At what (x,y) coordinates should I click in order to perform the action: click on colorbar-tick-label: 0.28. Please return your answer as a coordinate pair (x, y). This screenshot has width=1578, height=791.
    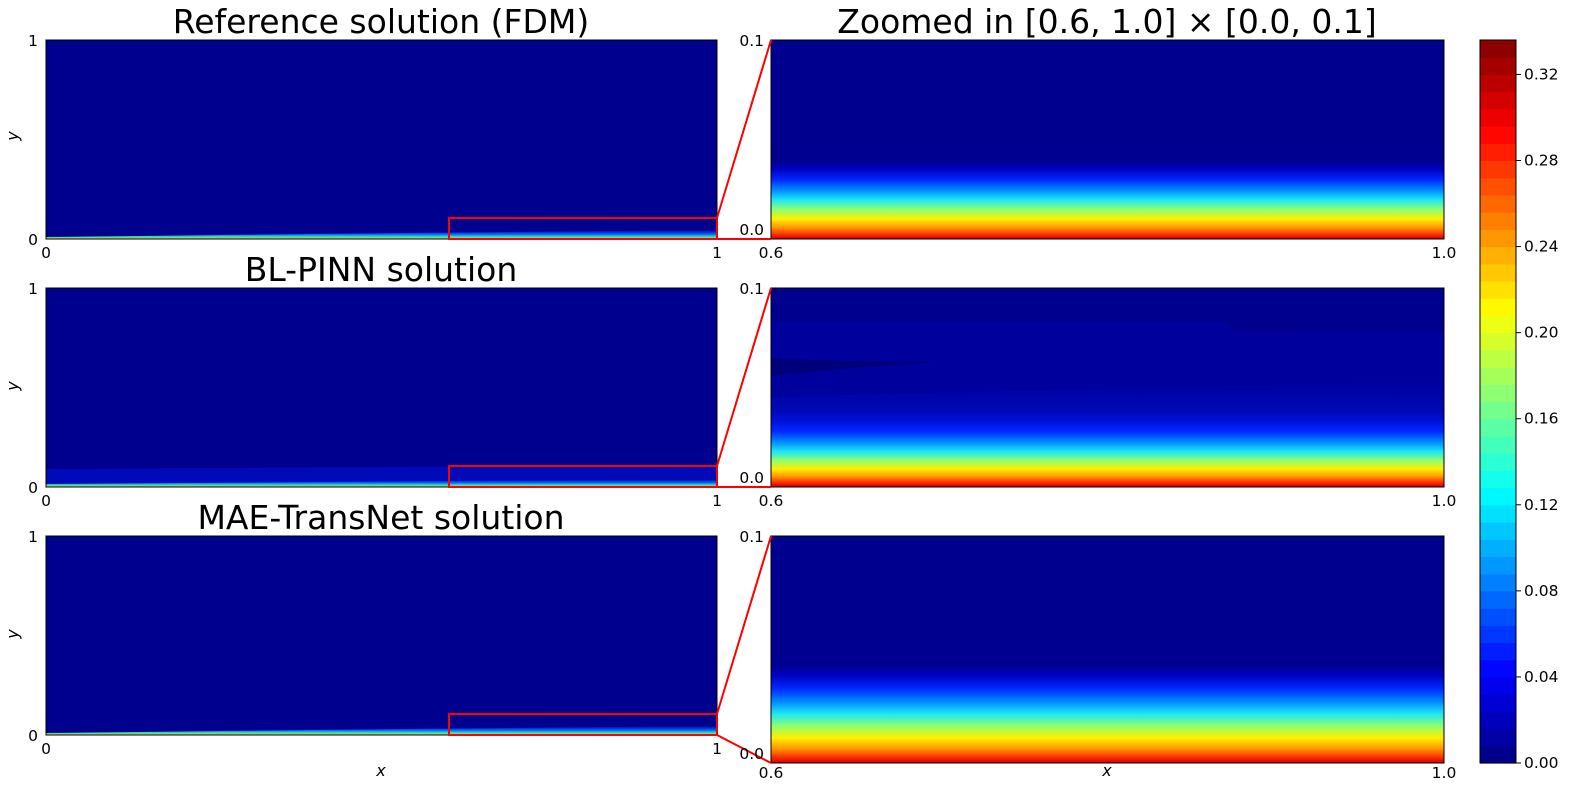
    Looking at the image, I should click on (1541, 161).